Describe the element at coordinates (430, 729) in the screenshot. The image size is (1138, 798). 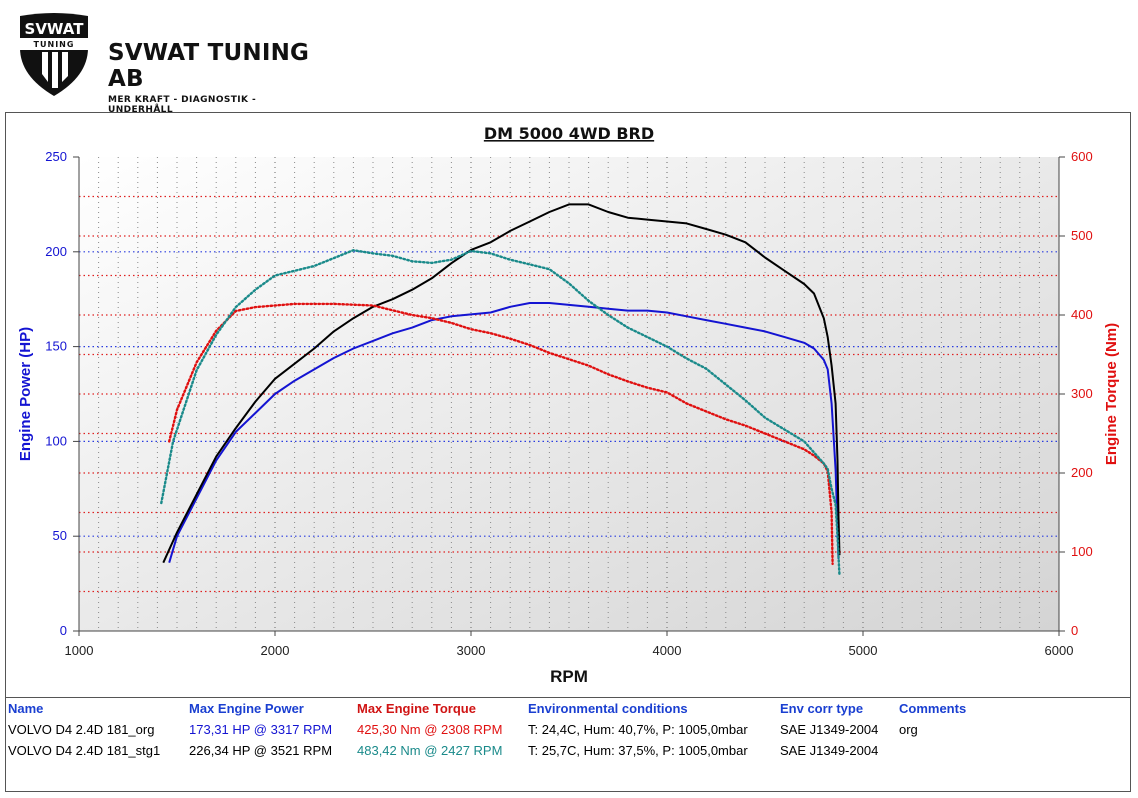
I see `row-max-torque: 425,30 Nm @ 2308 RPM` at that location.